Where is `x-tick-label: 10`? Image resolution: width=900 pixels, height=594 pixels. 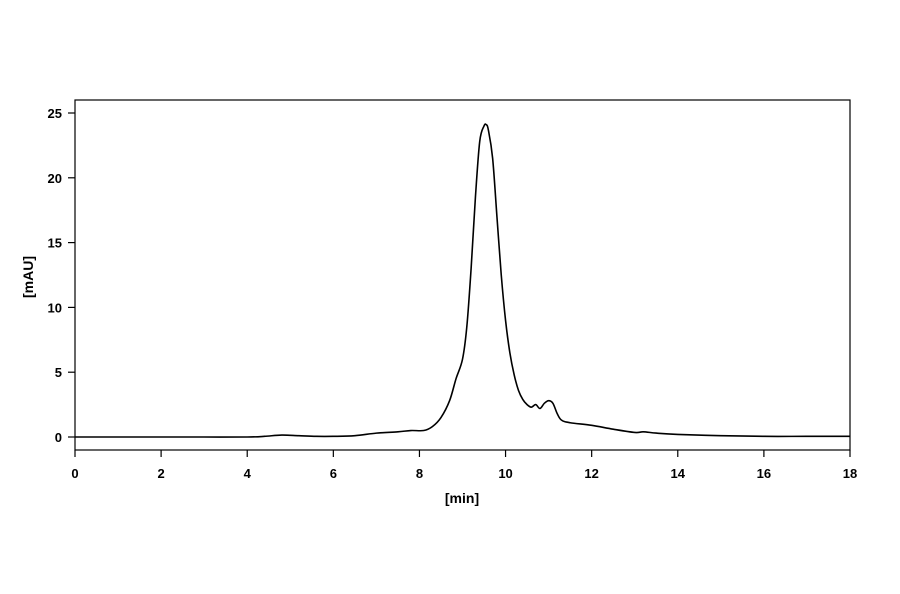 x-tick-label: 10 is located at coordinates (505, 473).